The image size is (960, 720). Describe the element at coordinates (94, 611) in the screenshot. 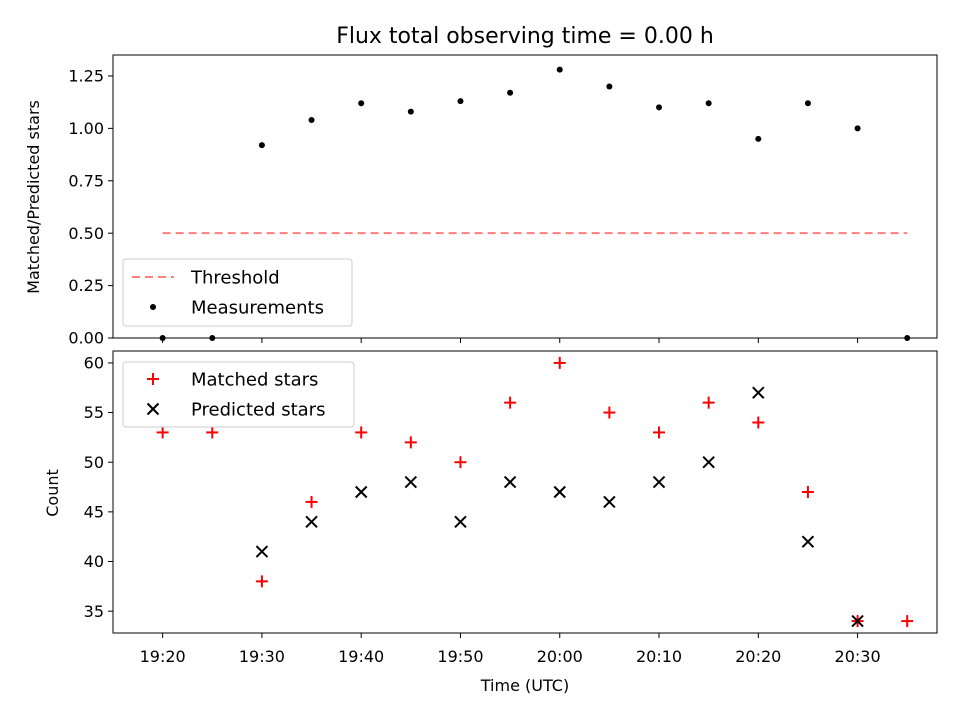

I see `bottom-y-tick-label: 35` at that location.